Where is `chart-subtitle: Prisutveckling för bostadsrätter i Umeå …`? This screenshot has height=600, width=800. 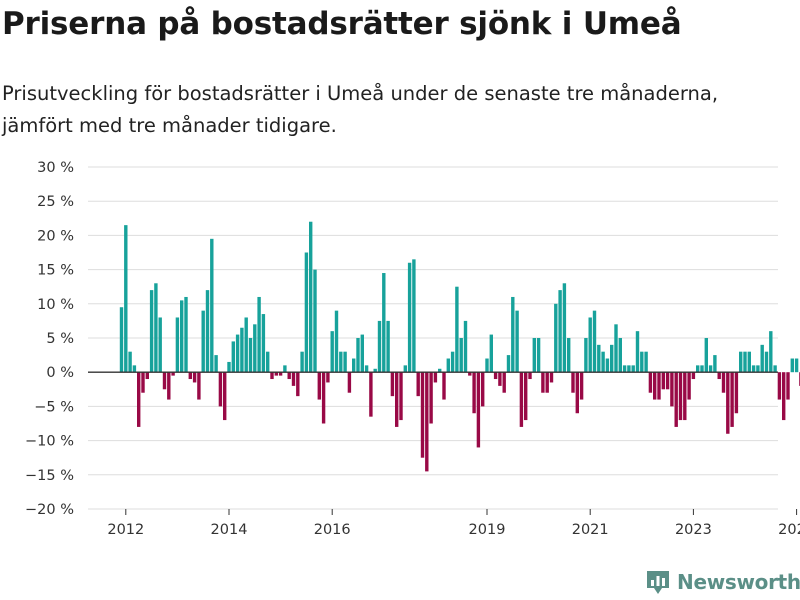
chart-subtitle: Prisutveckling för bostadsrätter i Umeå … is located at coordinates (360, 109).